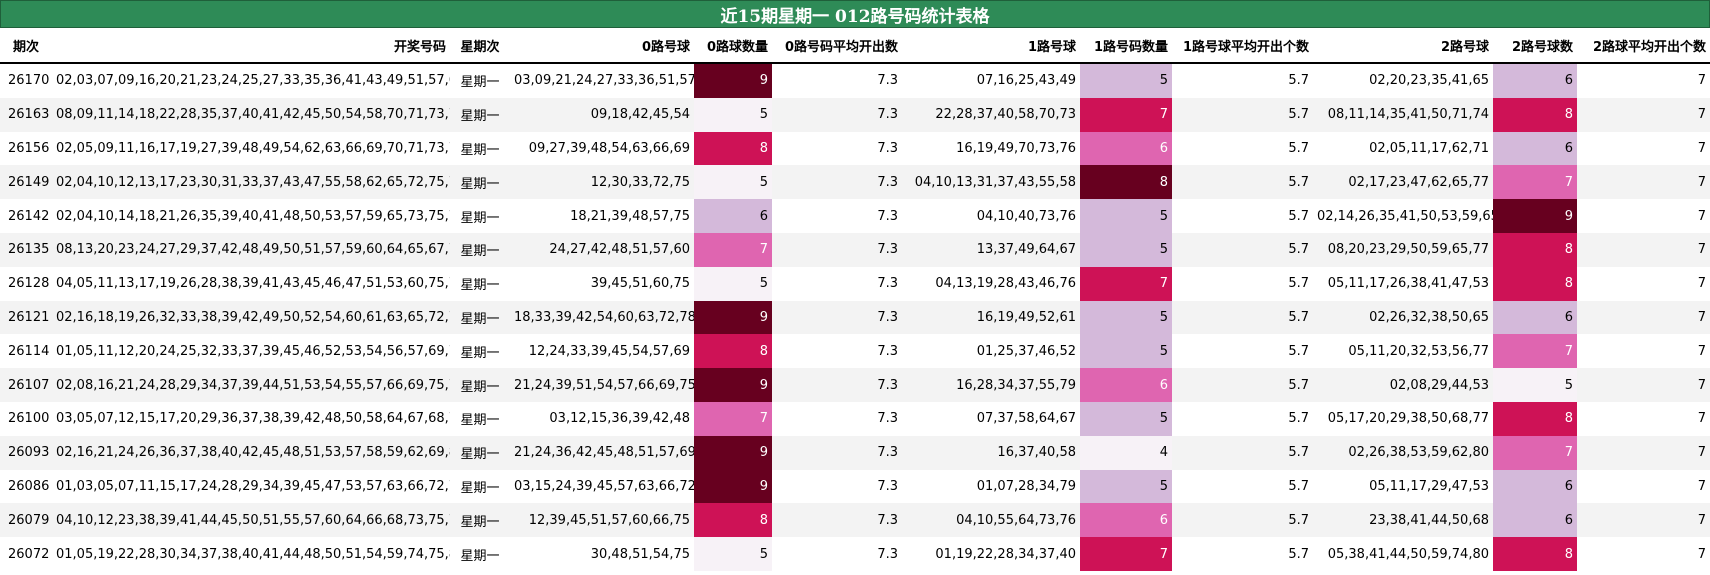 This screenshot has height=575, width=1710. I want to click on r1-balls-cell: 01,25,37,46,52, so click(991, 351).